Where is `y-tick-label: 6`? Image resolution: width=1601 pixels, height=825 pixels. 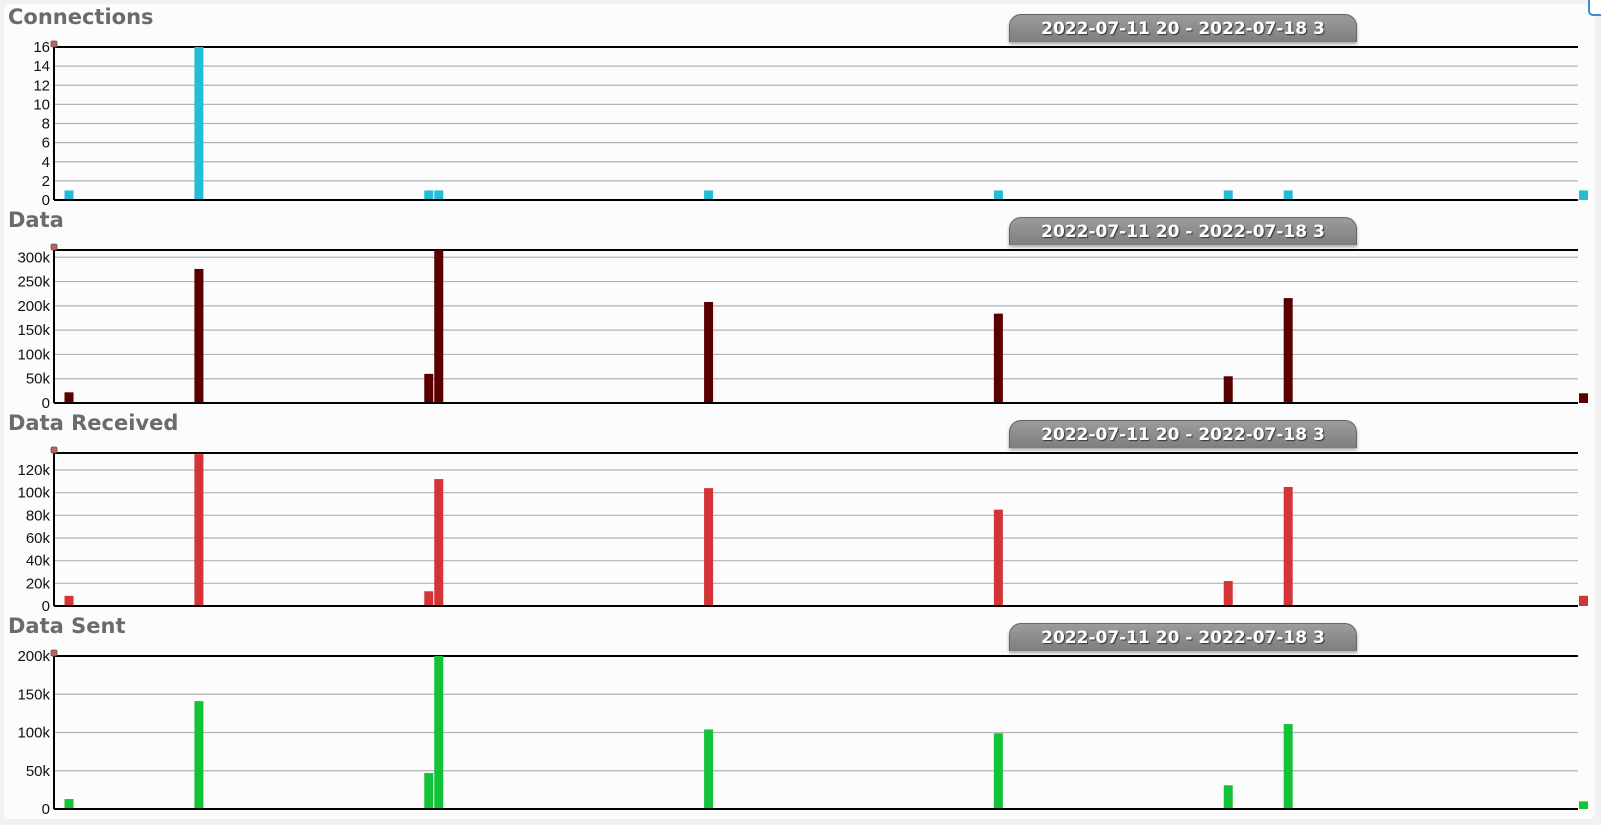 y-tick-label: 6 is located at coordinates (46, 143).